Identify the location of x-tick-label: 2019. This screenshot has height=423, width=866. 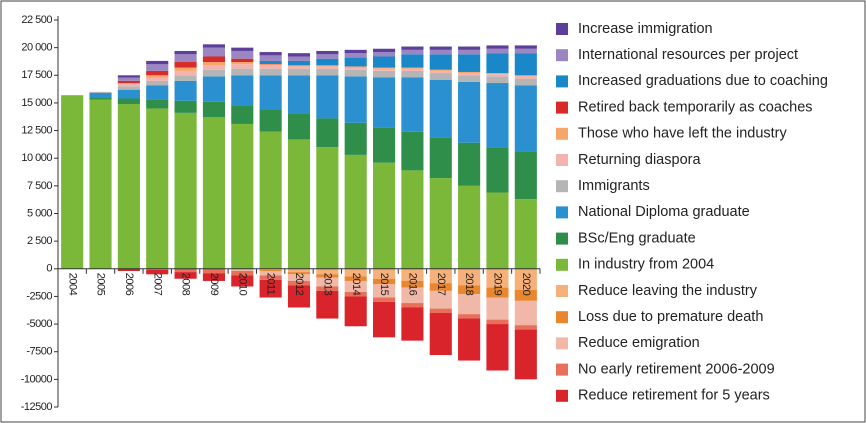
(498, 284).